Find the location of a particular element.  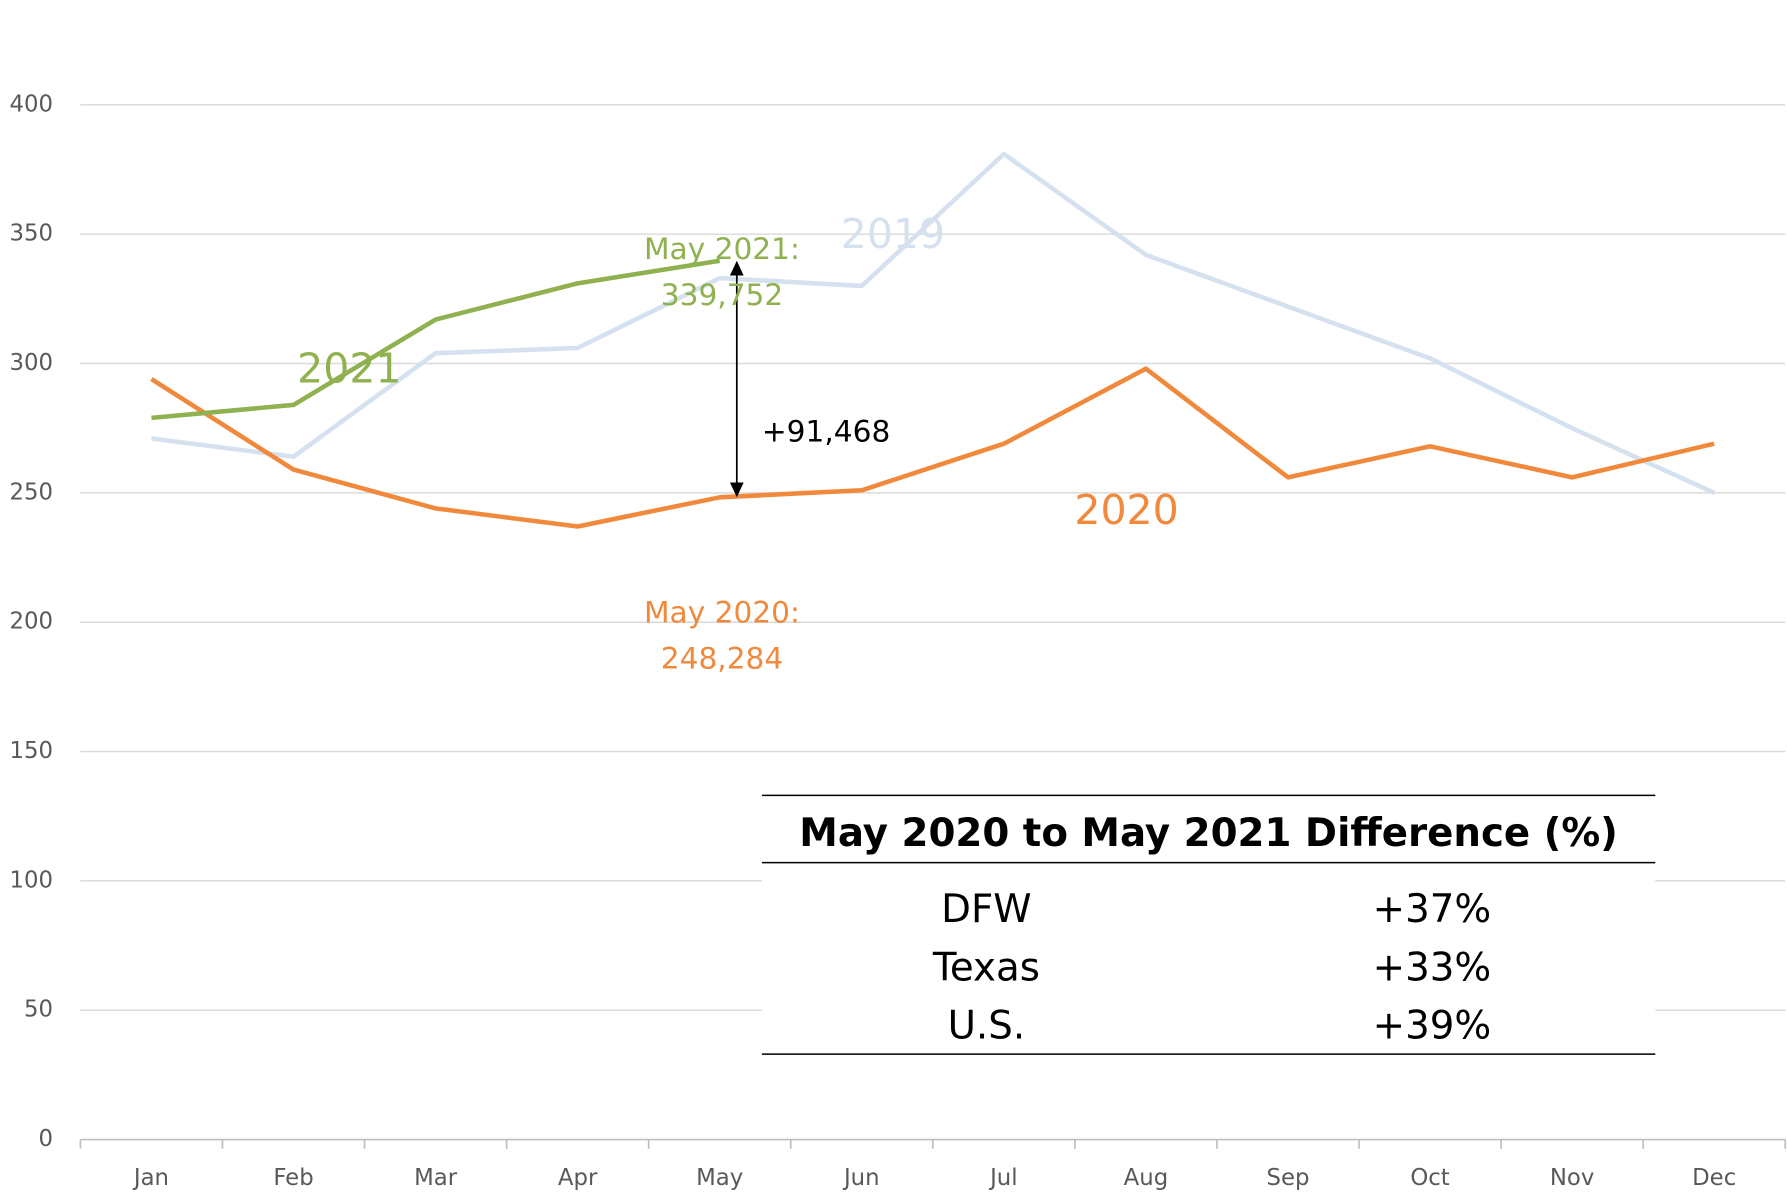

annotation: 248,284 is located at coordinates (722, 658).